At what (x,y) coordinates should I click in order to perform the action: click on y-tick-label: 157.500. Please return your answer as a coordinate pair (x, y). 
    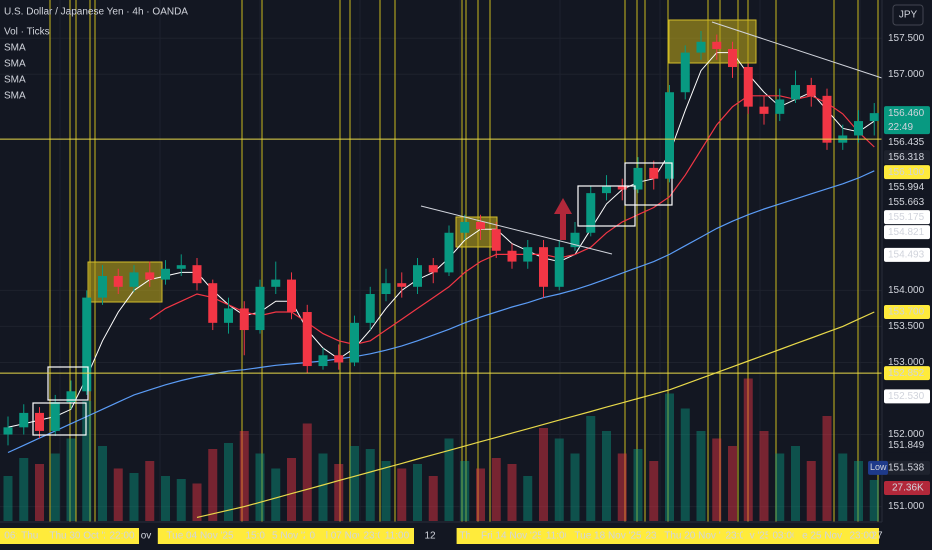
    Looking at the image, I should click on (906, 38).